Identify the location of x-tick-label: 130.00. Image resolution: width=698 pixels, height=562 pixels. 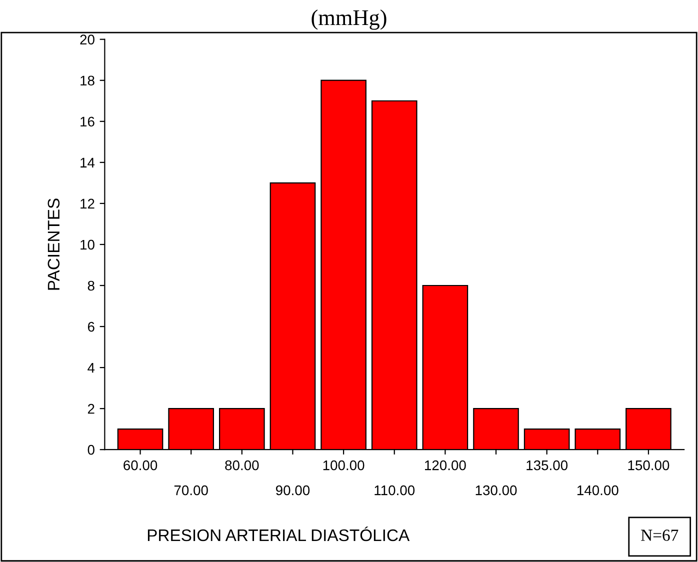
(496, 490).